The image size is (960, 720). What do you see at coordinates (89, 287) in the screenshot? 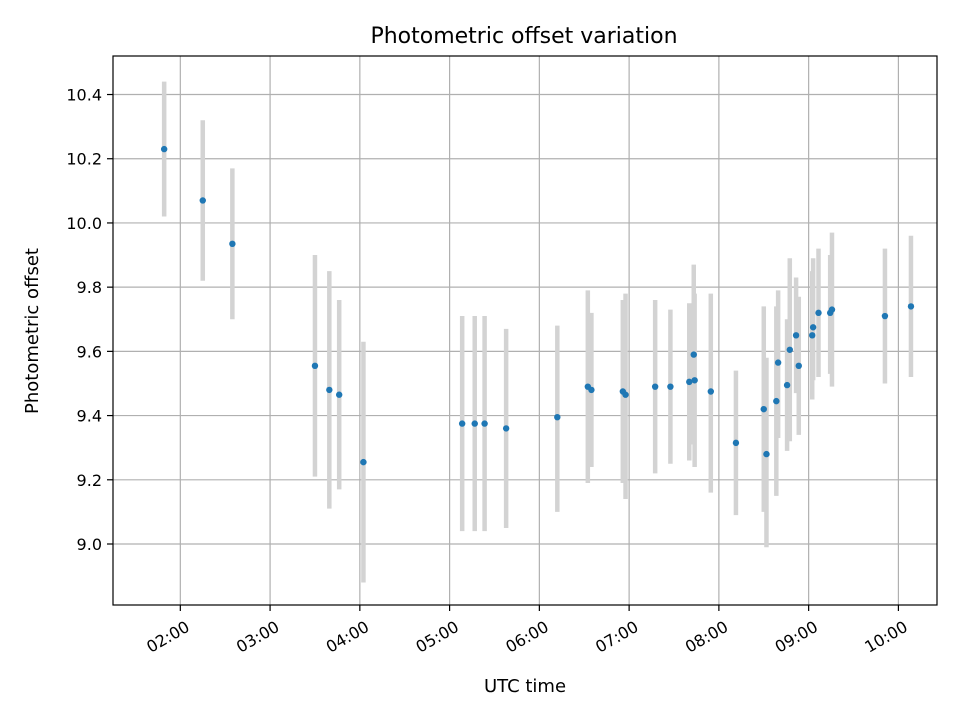
I see `y-tick-label: 9.8` at bounding box center [89, 287].